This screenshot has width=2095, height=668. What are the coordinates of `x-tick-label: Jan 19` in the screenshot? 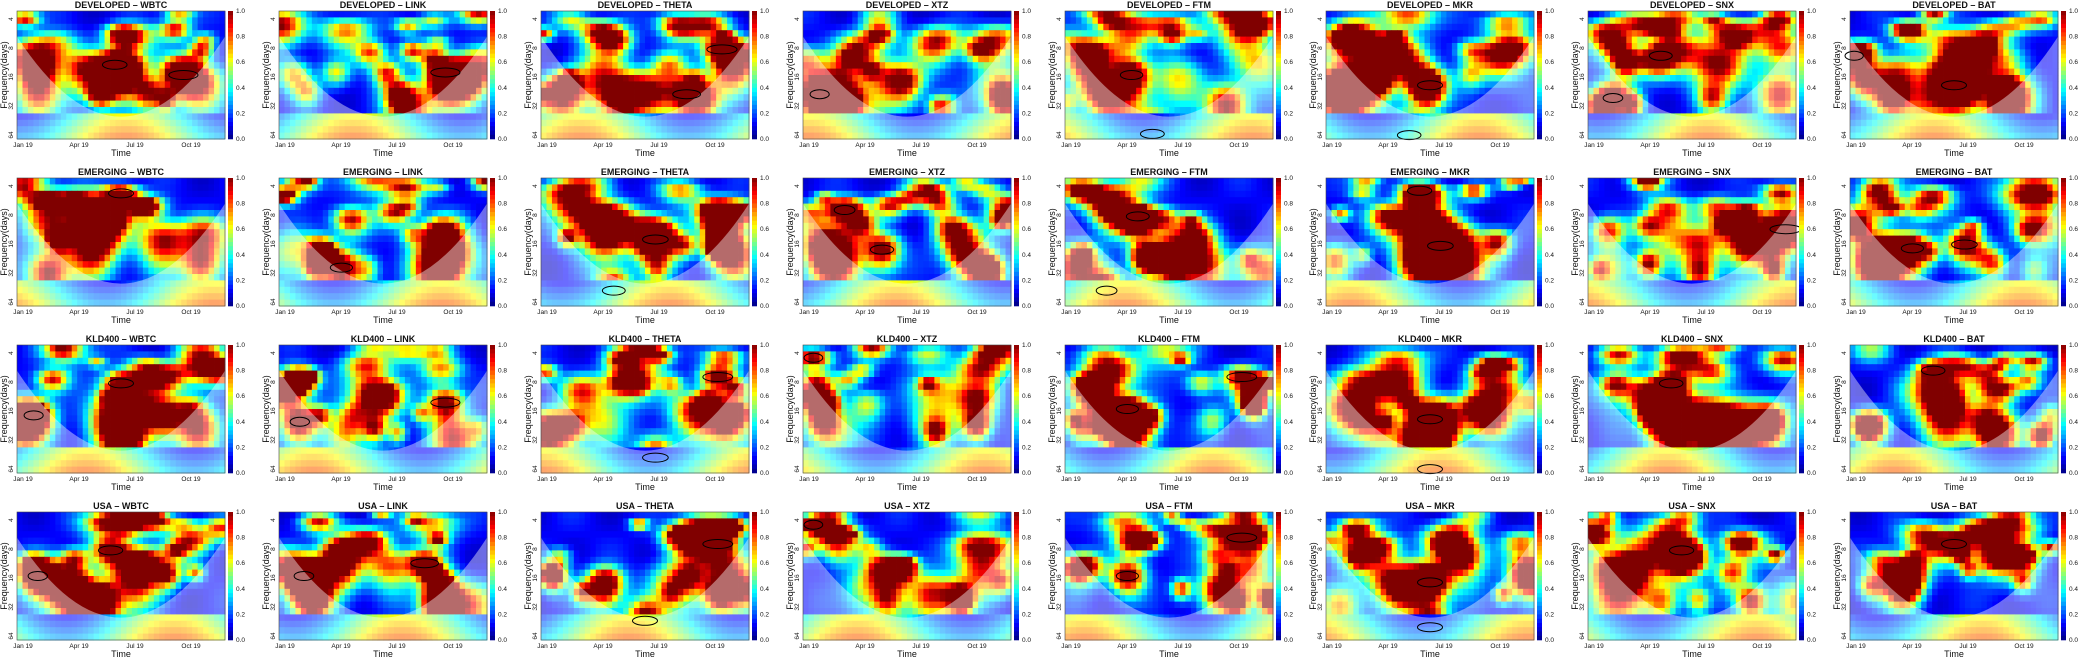 It's located at (23, 145).